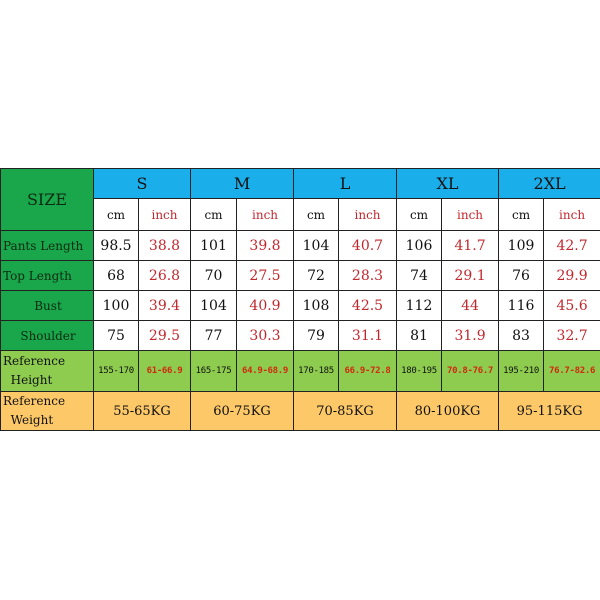  I want to click on row-label: Shoulder, so click(47, 335).